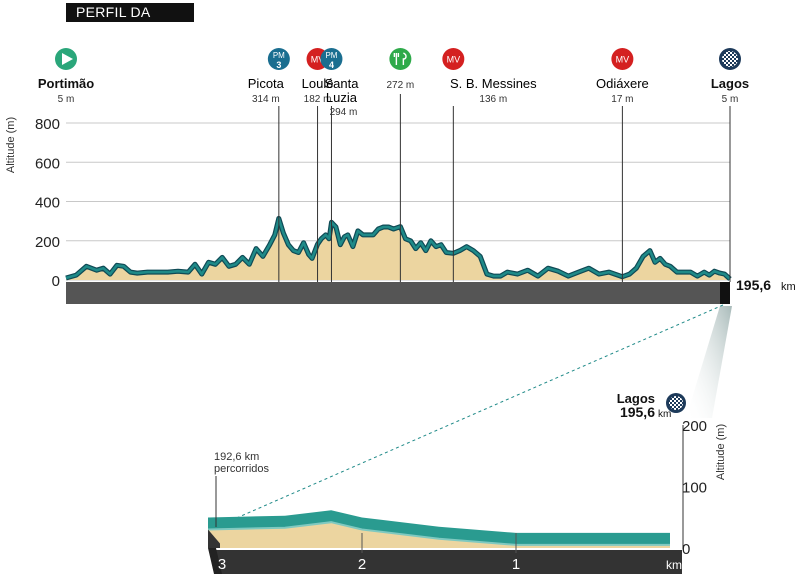 This screenshot has height=577, width=800. What do you see at coordinates (622, 83) in the screenshot?
I see `waypoint-name: Odiáxere` at bounding box center [622, 83].